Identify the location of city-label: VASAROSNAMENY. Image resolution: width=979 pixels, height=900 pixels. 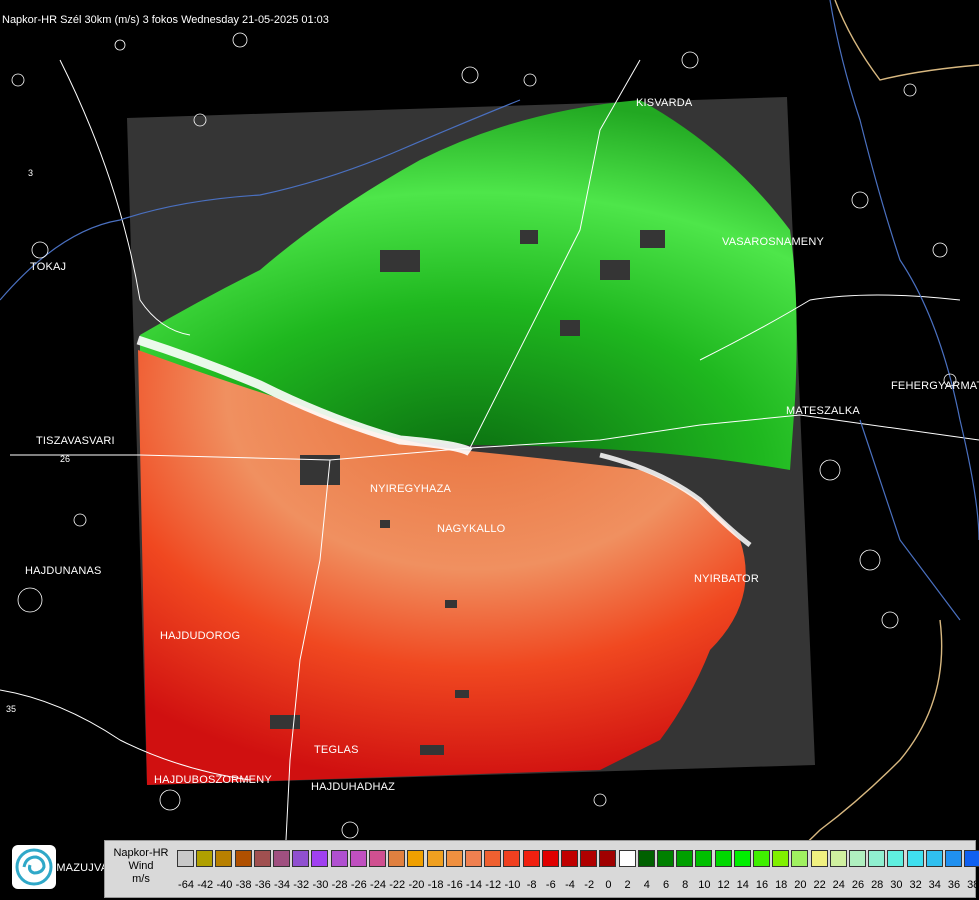
(773, 242).